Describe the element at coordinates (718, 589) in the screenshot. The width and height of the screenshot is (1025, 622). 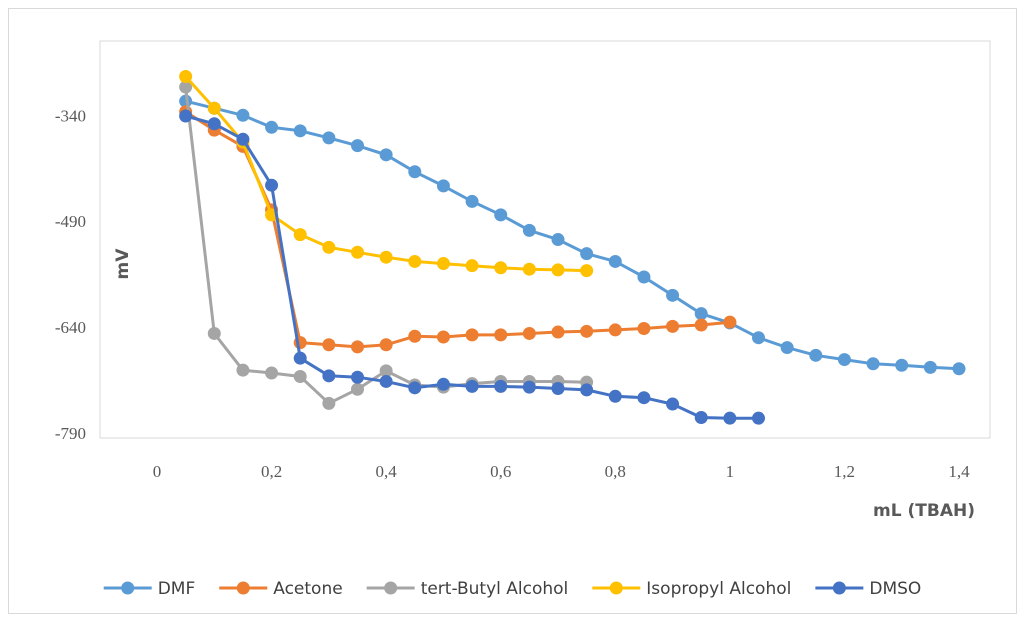
I see `legend-label: Isopropyl Alcohol` at that location.